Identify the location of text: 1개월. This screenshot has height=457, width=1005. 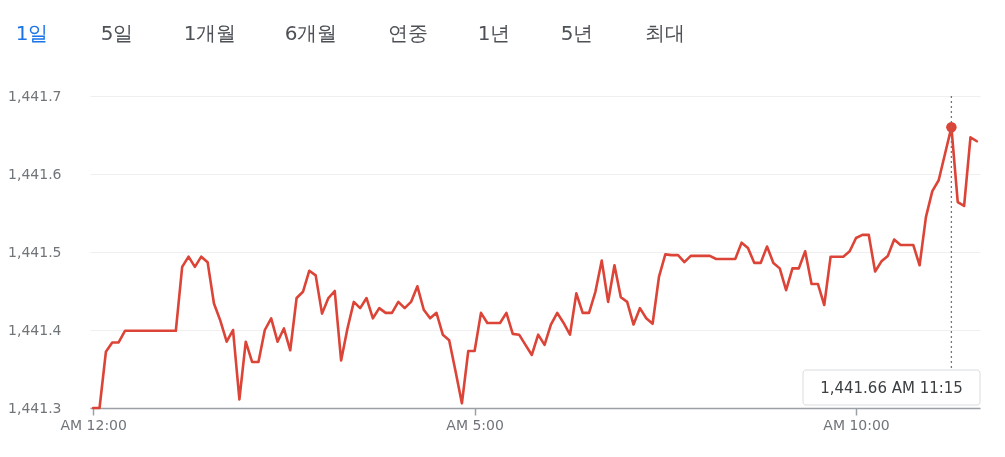
(210, 33).